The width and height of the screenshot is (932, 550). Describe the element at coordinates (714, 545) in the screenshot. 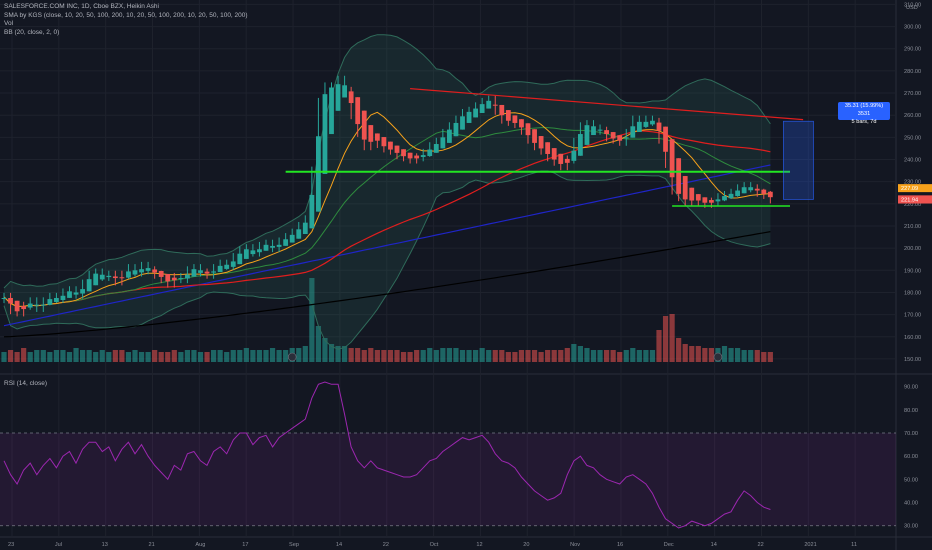

I see `time-tick-label: 14` at that location.